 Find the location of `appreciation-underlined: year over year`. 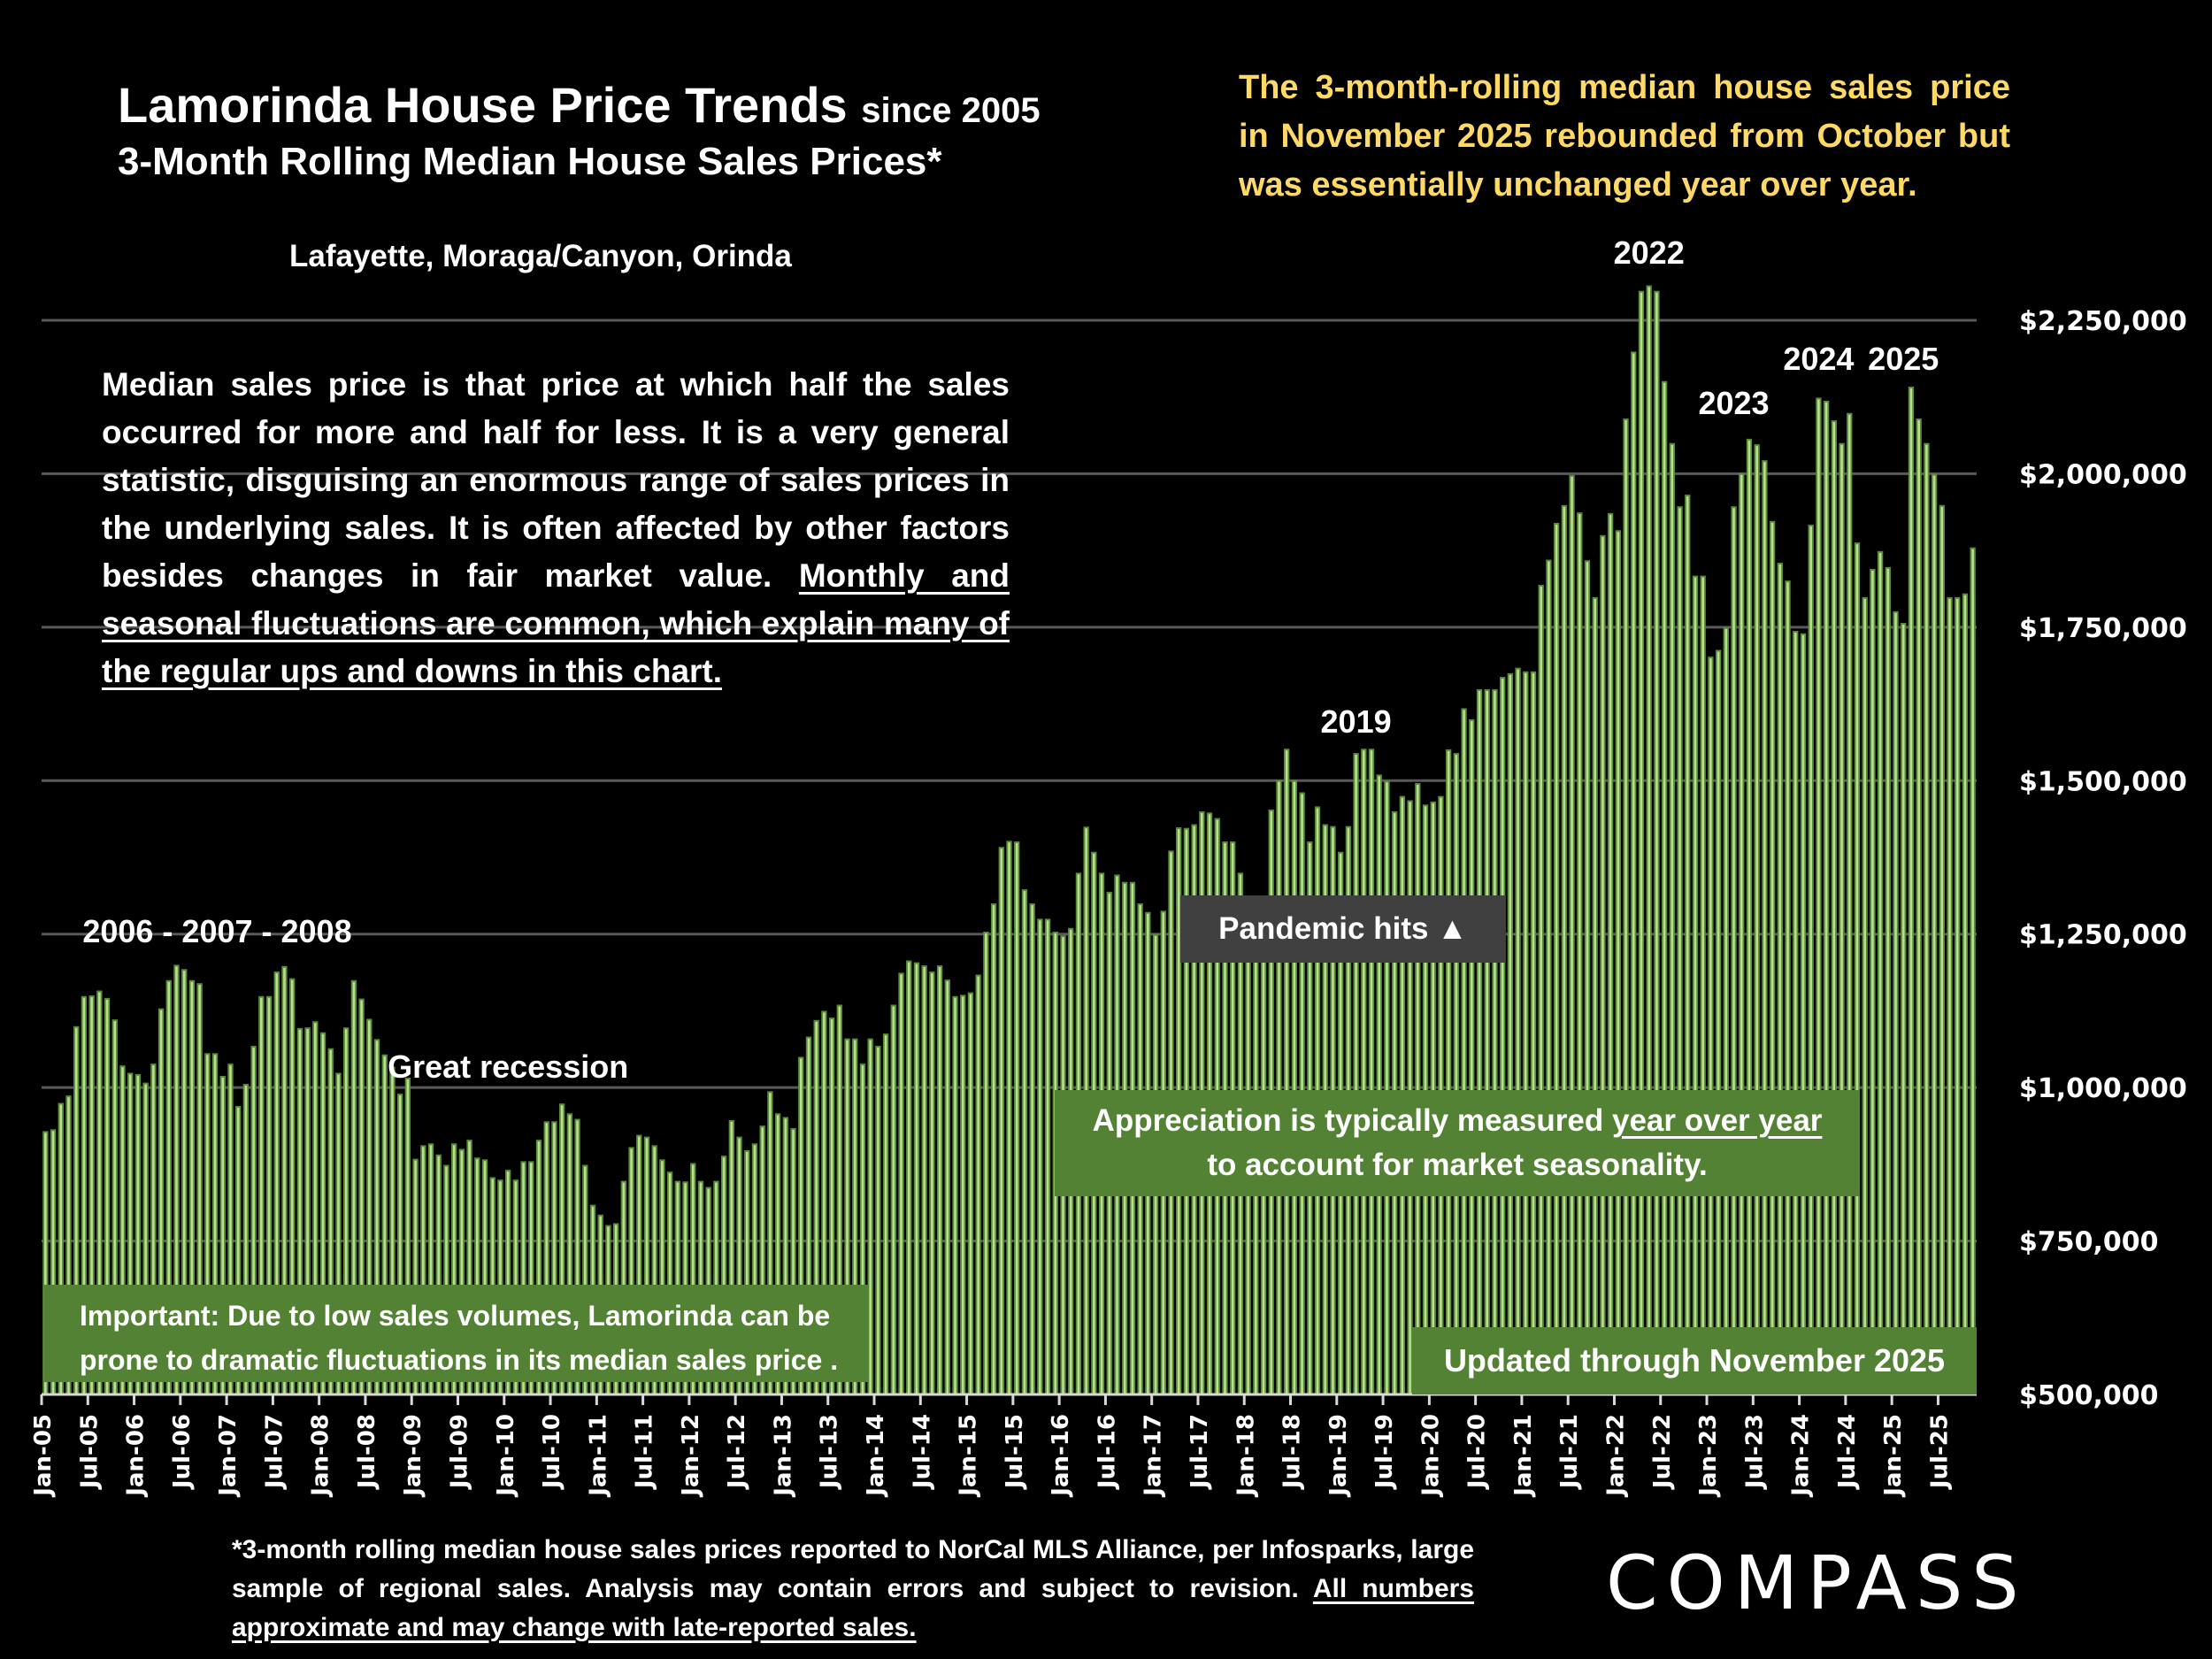

appreciation-underlined: year over year is located at coordinates (1718, 1121).